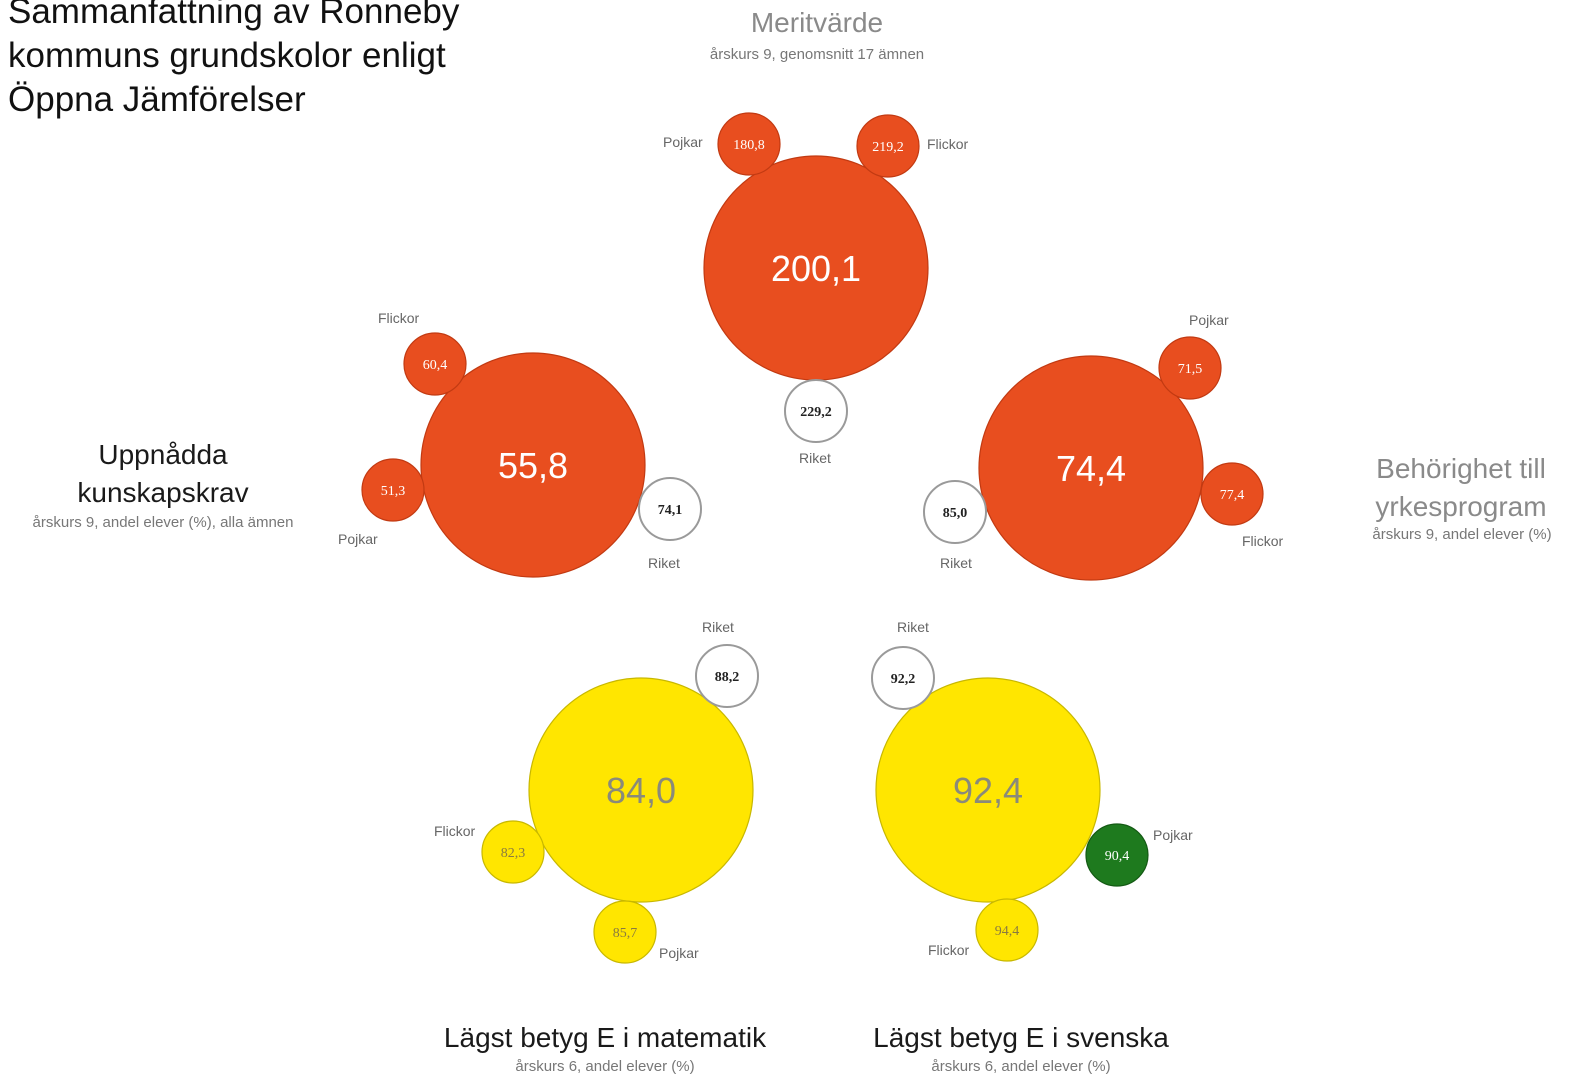 This screenshot has width=1581, height=1086. I want to click on matematik-flickor-circle, so click(513, 852).